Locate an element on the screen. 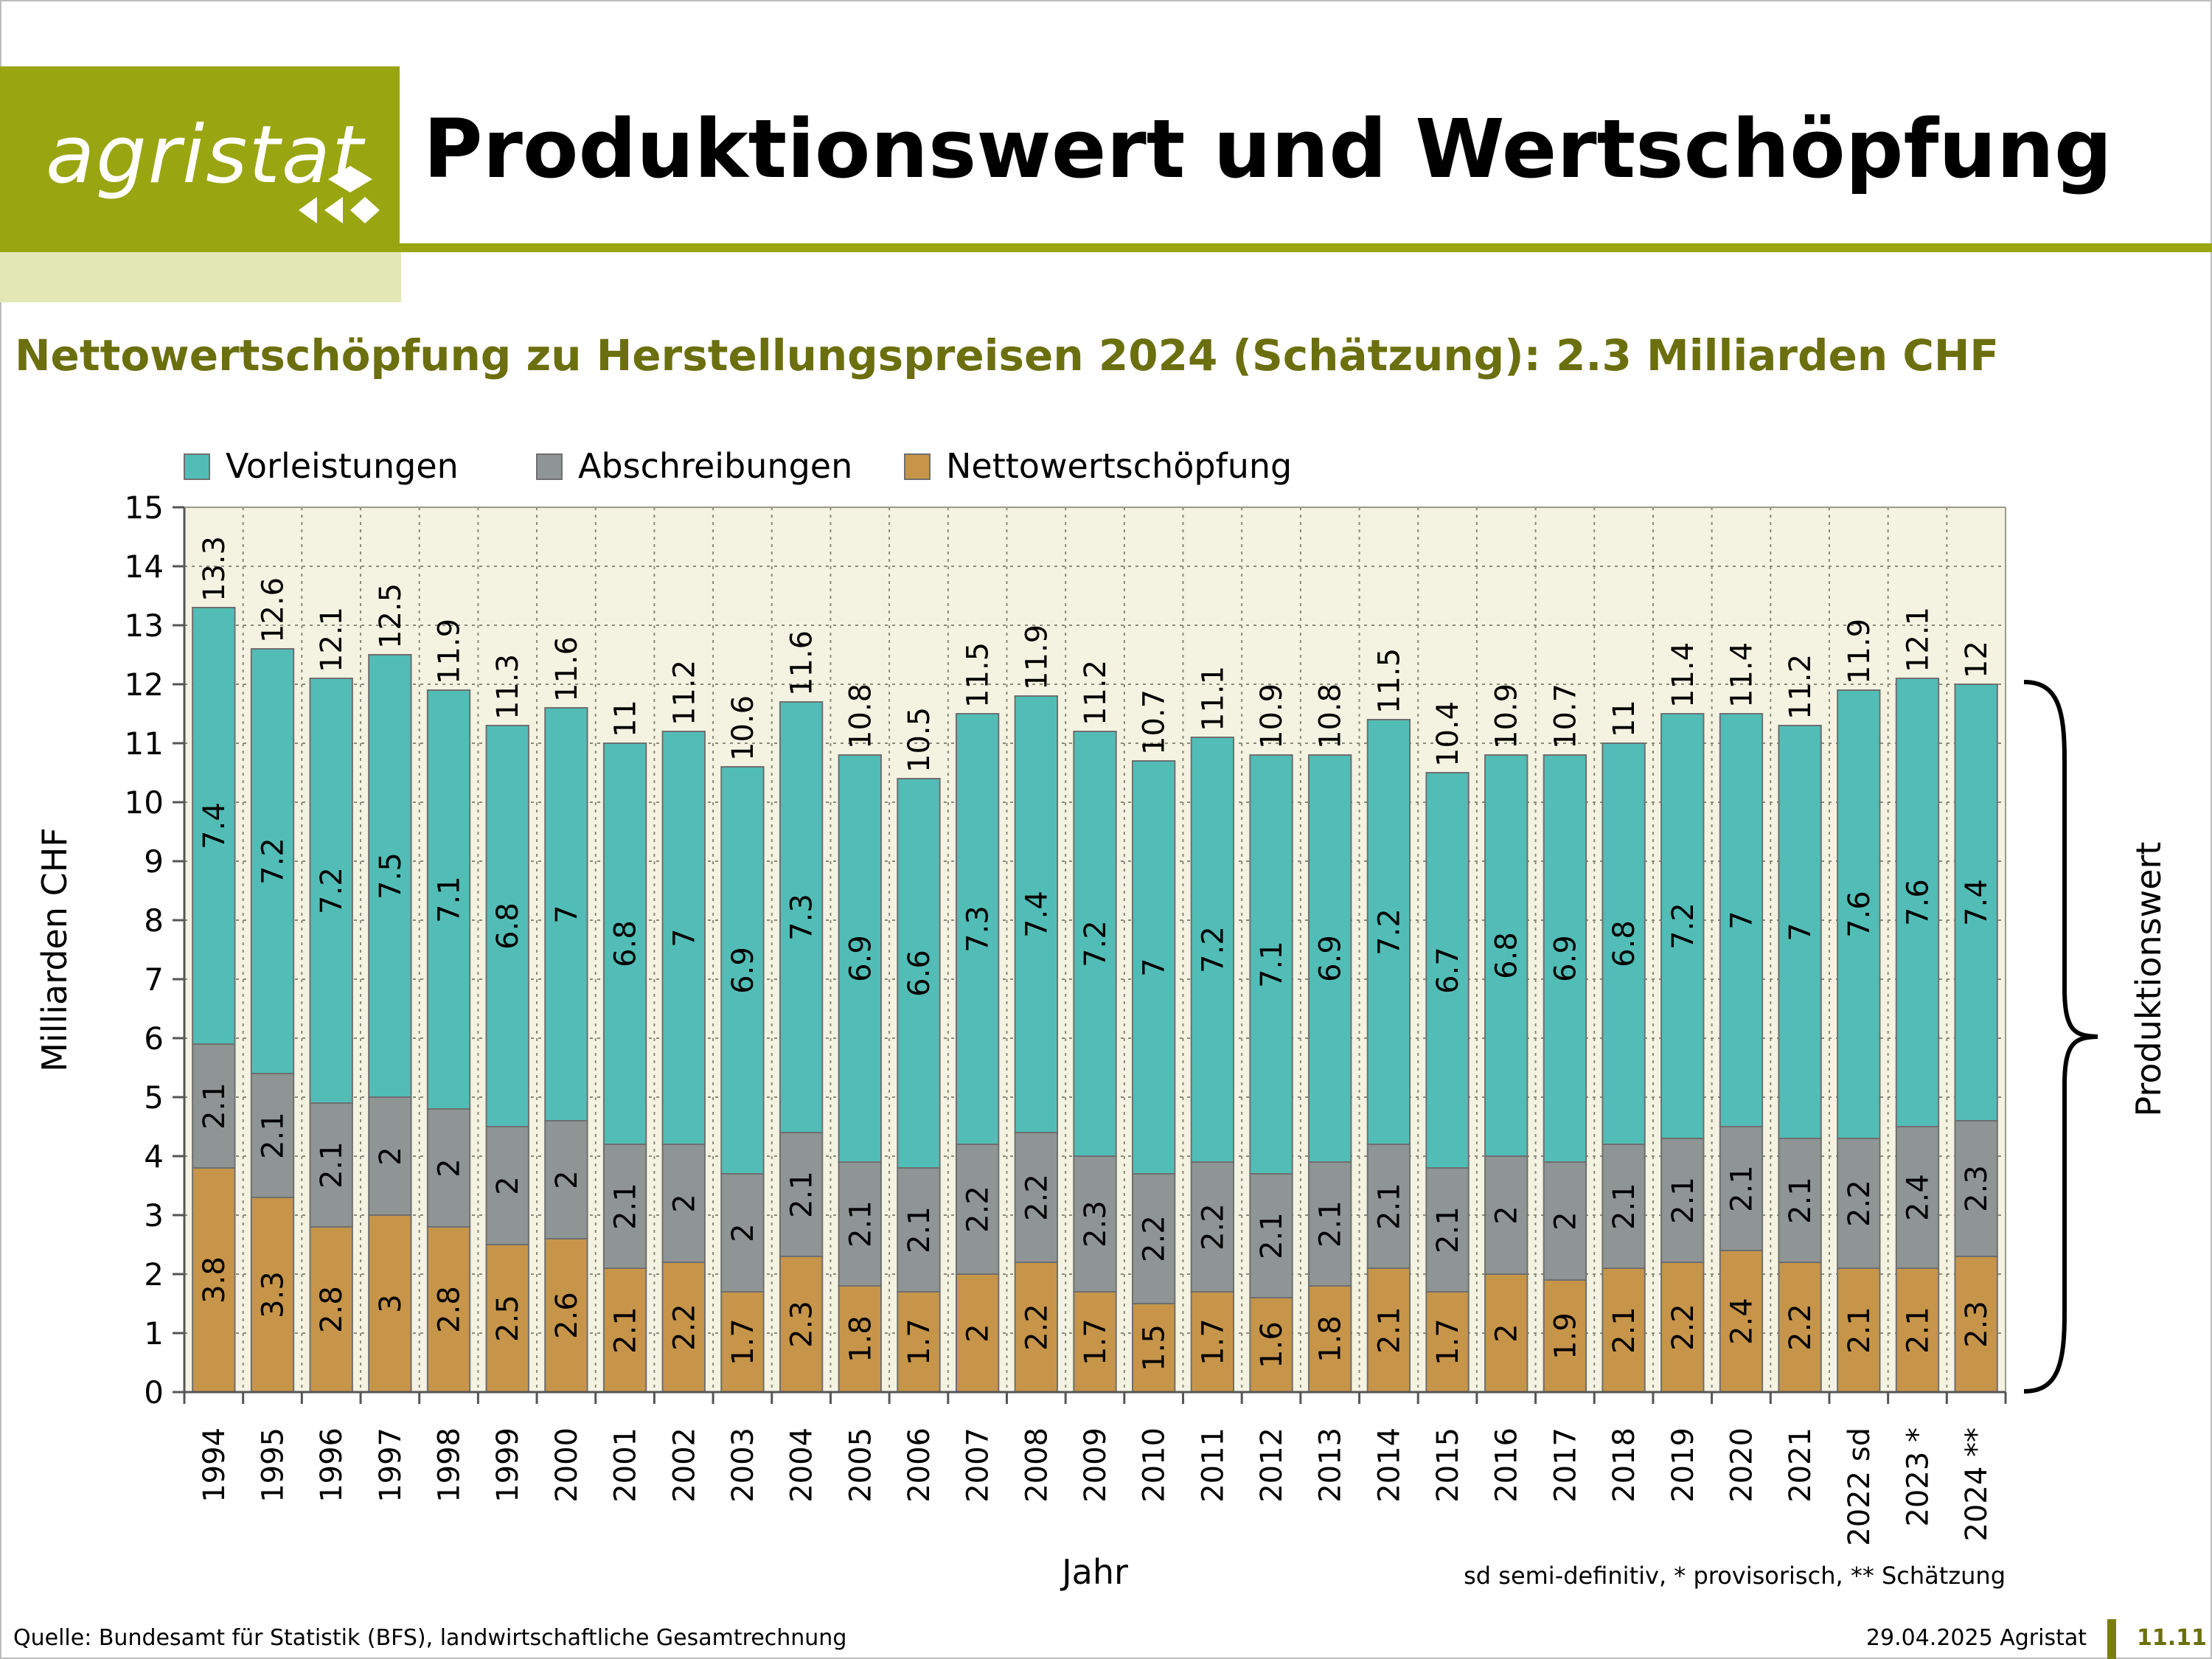  data-label: 2.4 is located at coordinates (1918, 1197).